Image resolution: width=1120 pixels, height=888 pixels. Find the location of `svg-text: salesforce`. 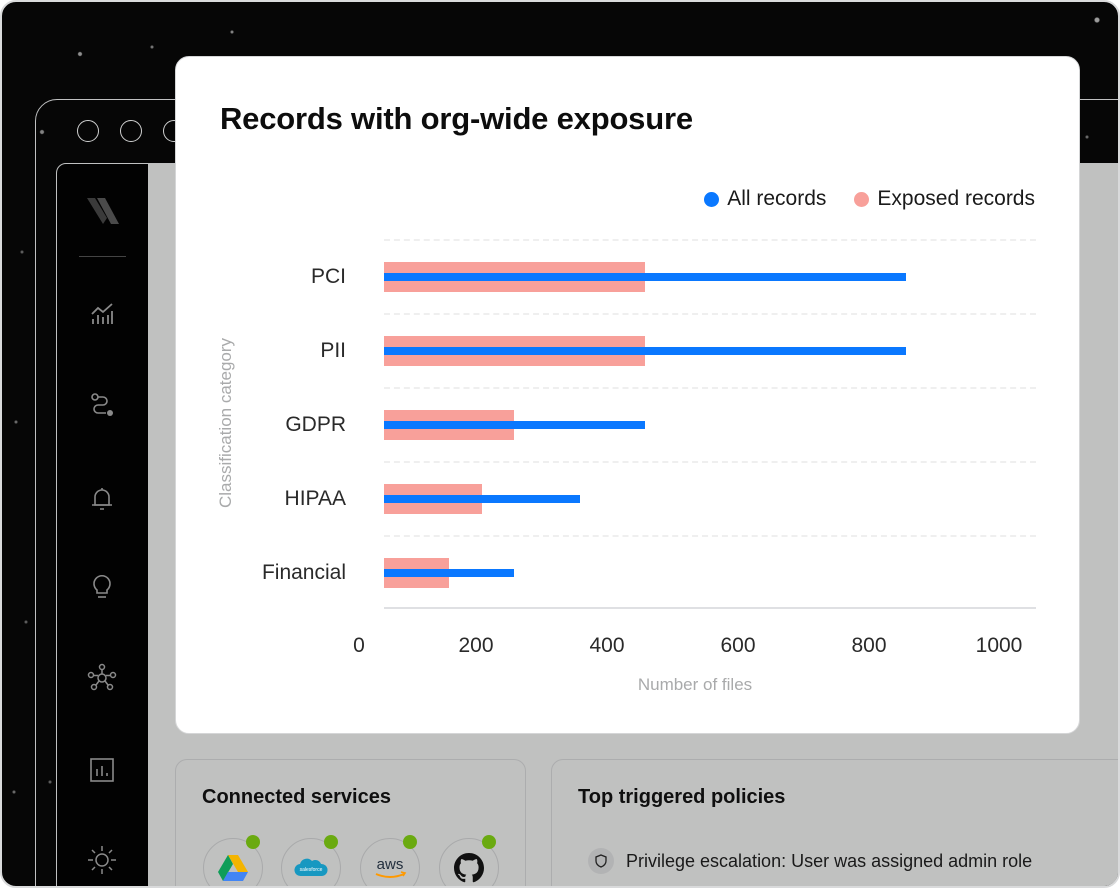

svg-text: salesforce is located at coordinates (311, 870).